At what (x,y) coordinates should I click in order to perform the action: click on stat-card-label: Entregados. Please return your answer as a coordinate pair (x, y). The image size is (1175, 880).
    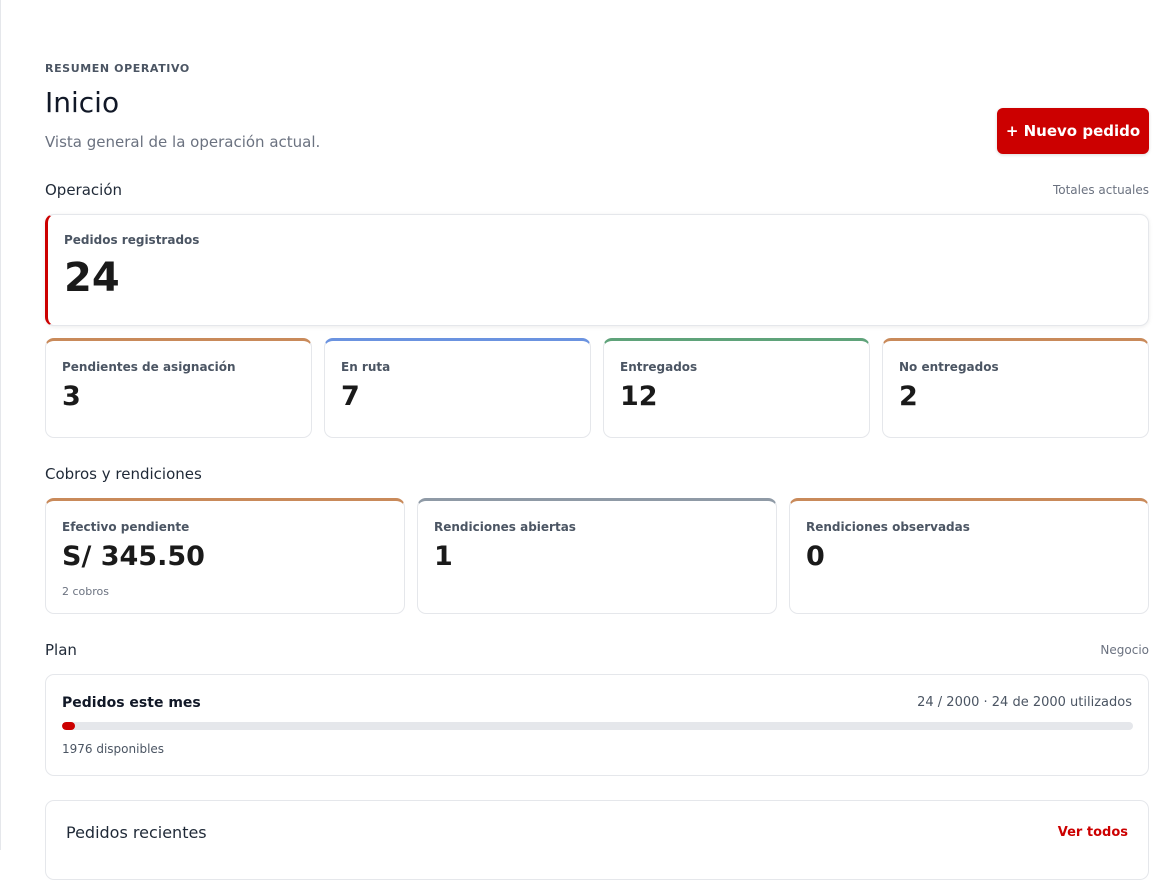
    Looking at the image, I should click on (659, 367).